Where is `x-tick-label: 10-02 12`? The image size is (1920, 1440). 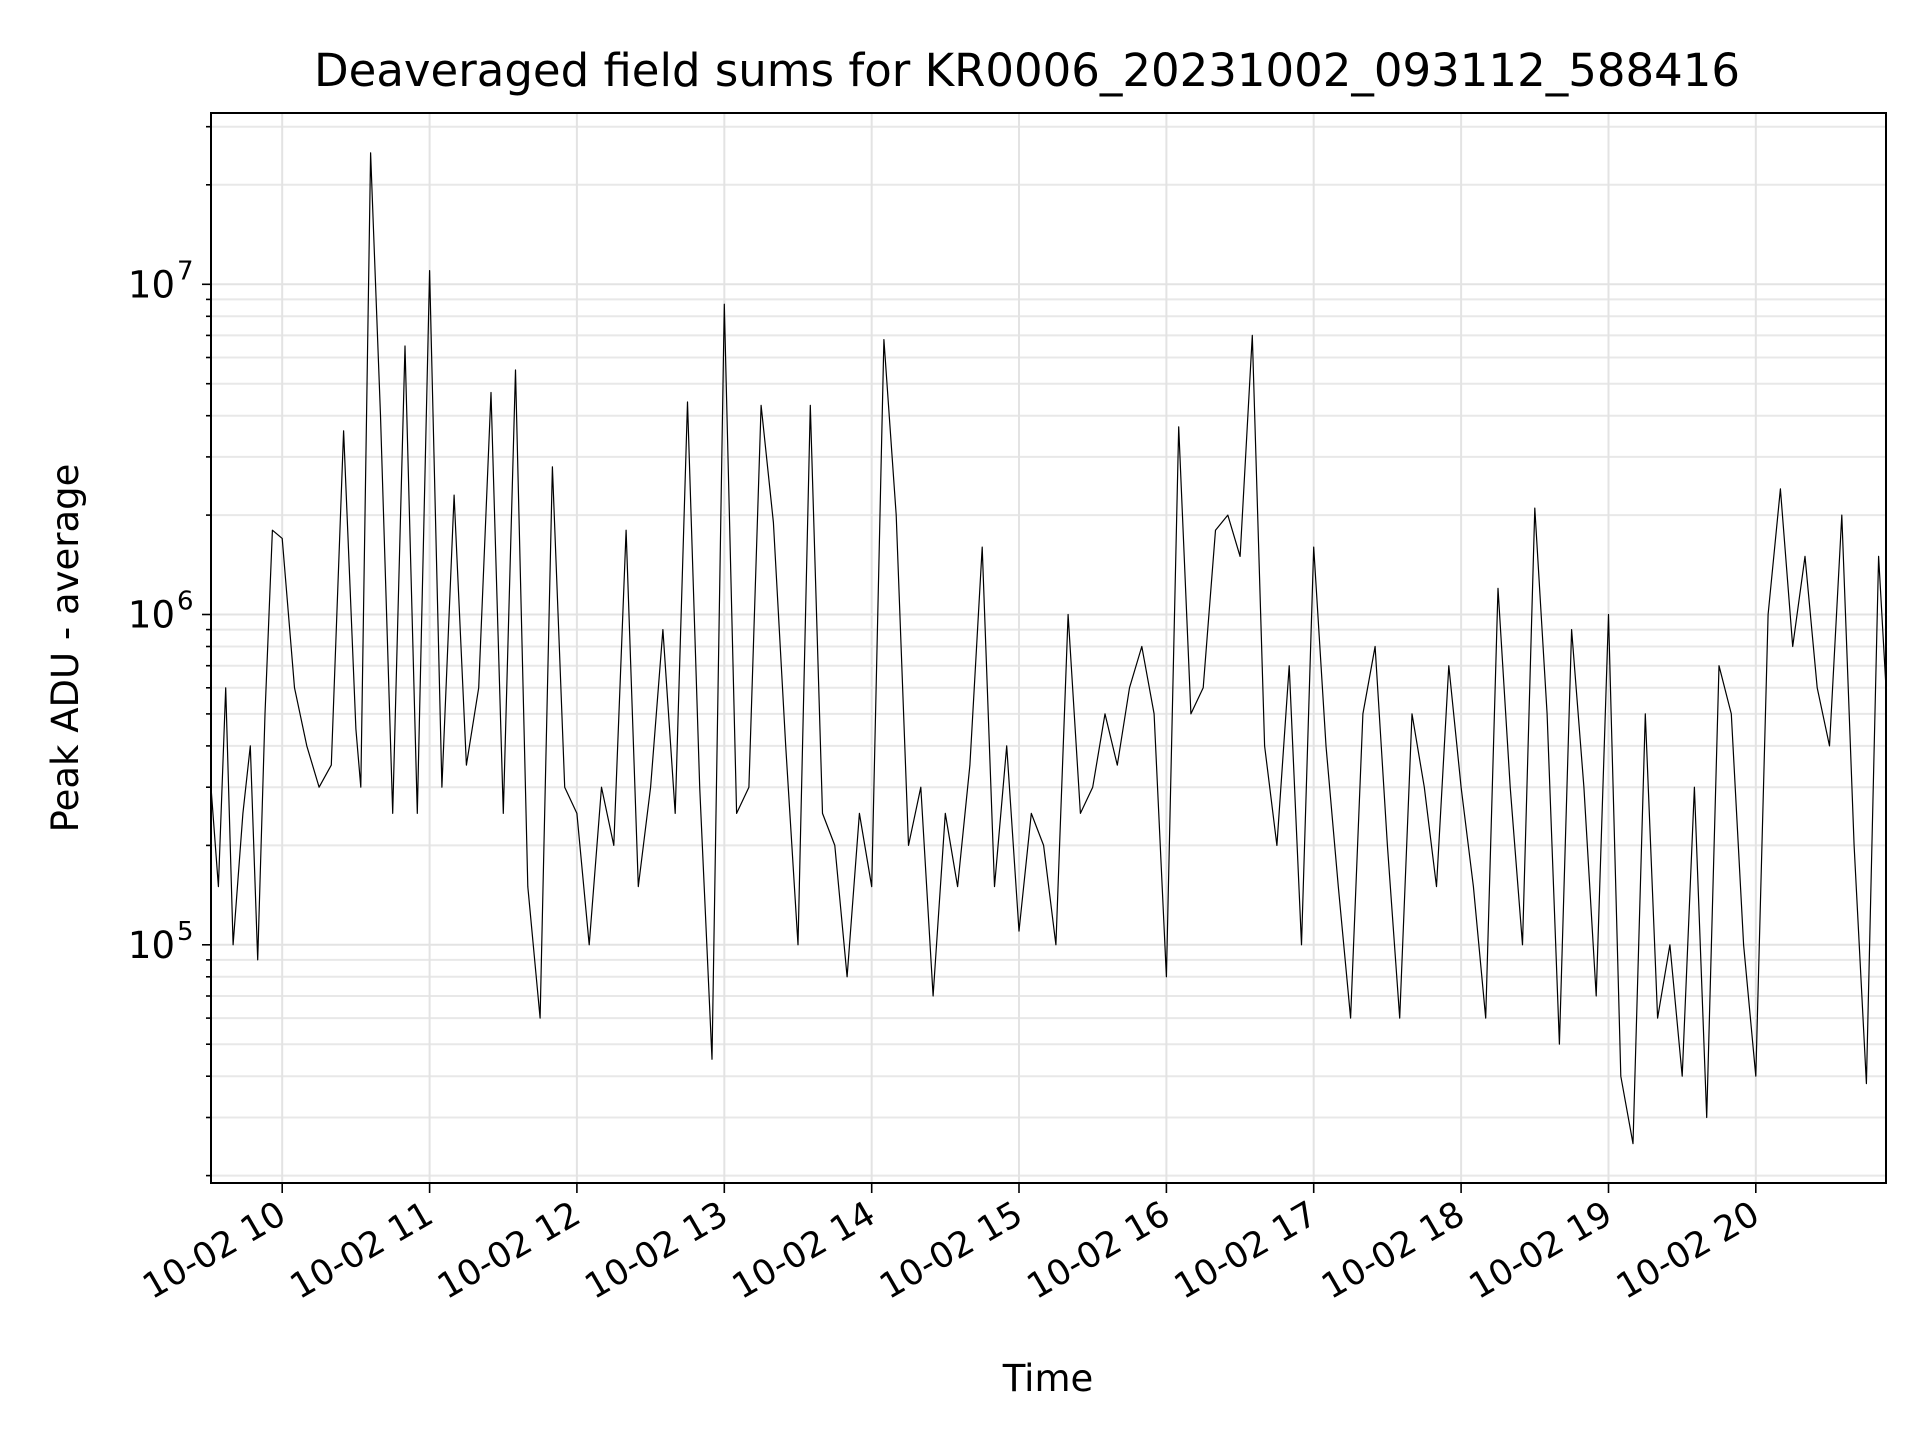 x-tick-label: 10-02 12 is located at coordinates (509, 1250).